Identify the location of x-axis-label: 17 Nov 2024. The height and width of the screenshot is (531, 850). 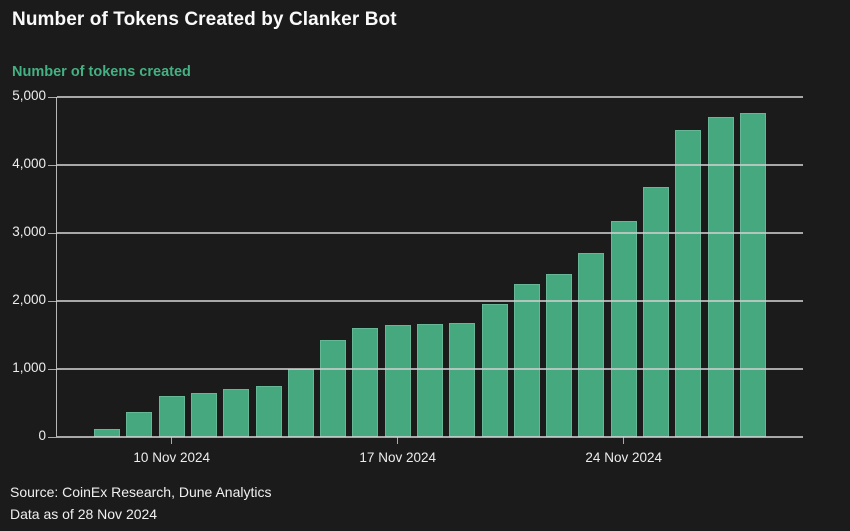
(397, 457).